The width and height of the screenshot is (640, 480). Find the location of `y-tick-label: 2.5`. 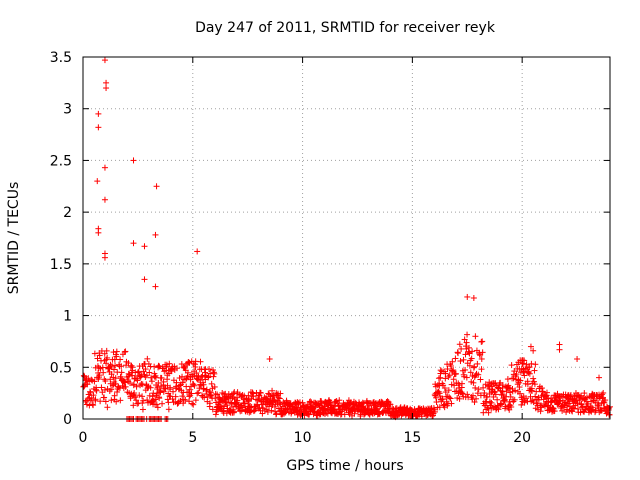

y-tick-label: 2.5 is located at coordinates (61, 161).